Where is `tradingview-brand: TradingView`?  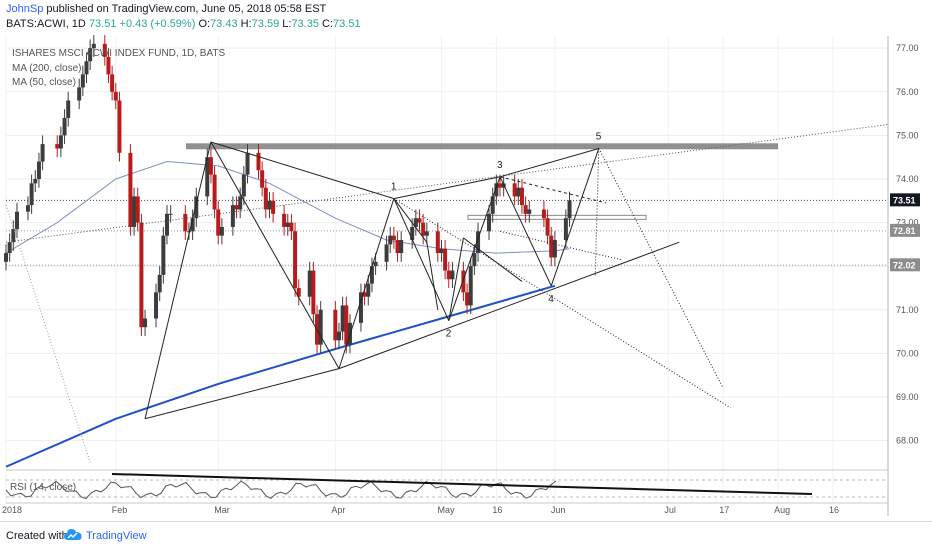 tradingview-brand: TradingView is located at coordinates (116, 536).